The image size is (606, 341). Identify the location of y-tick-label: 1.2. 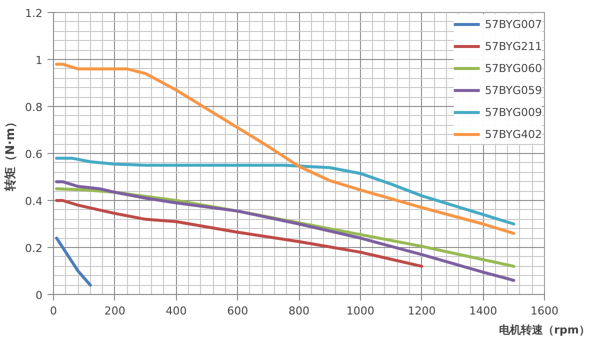
(34, 13).